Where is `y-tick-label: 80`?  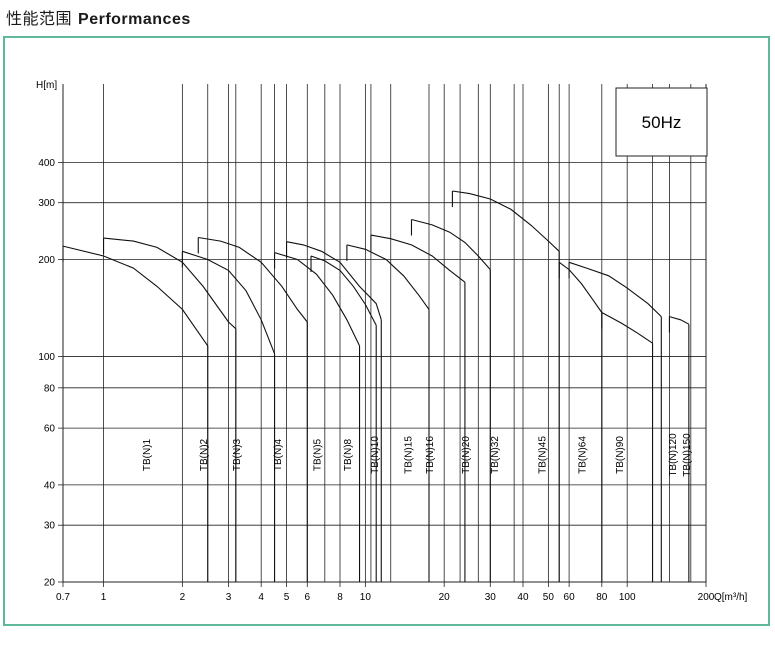
y-tick-label: 80 is located at coordinates (50, 388).